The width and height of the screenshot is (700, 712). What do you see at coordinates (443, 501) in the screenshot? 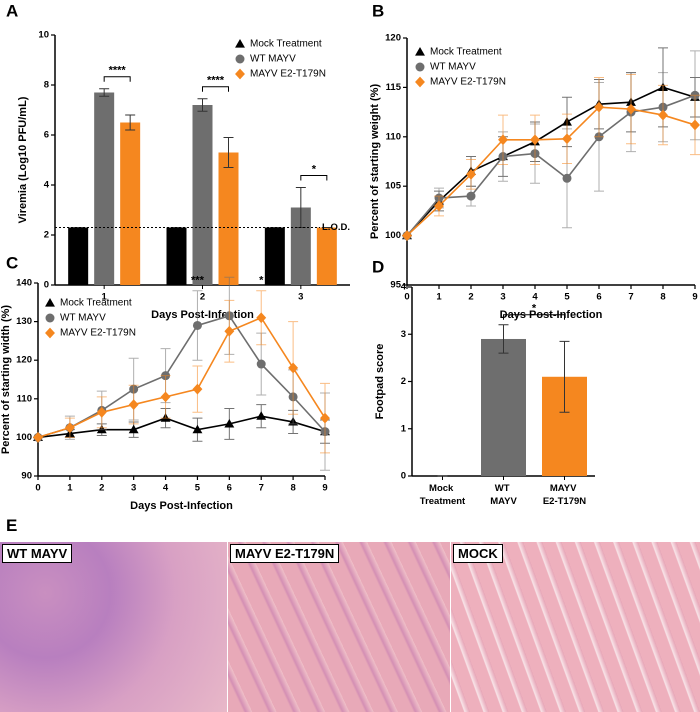
I see `x-tick-line: Treatment` at bounding box center [443, 501].